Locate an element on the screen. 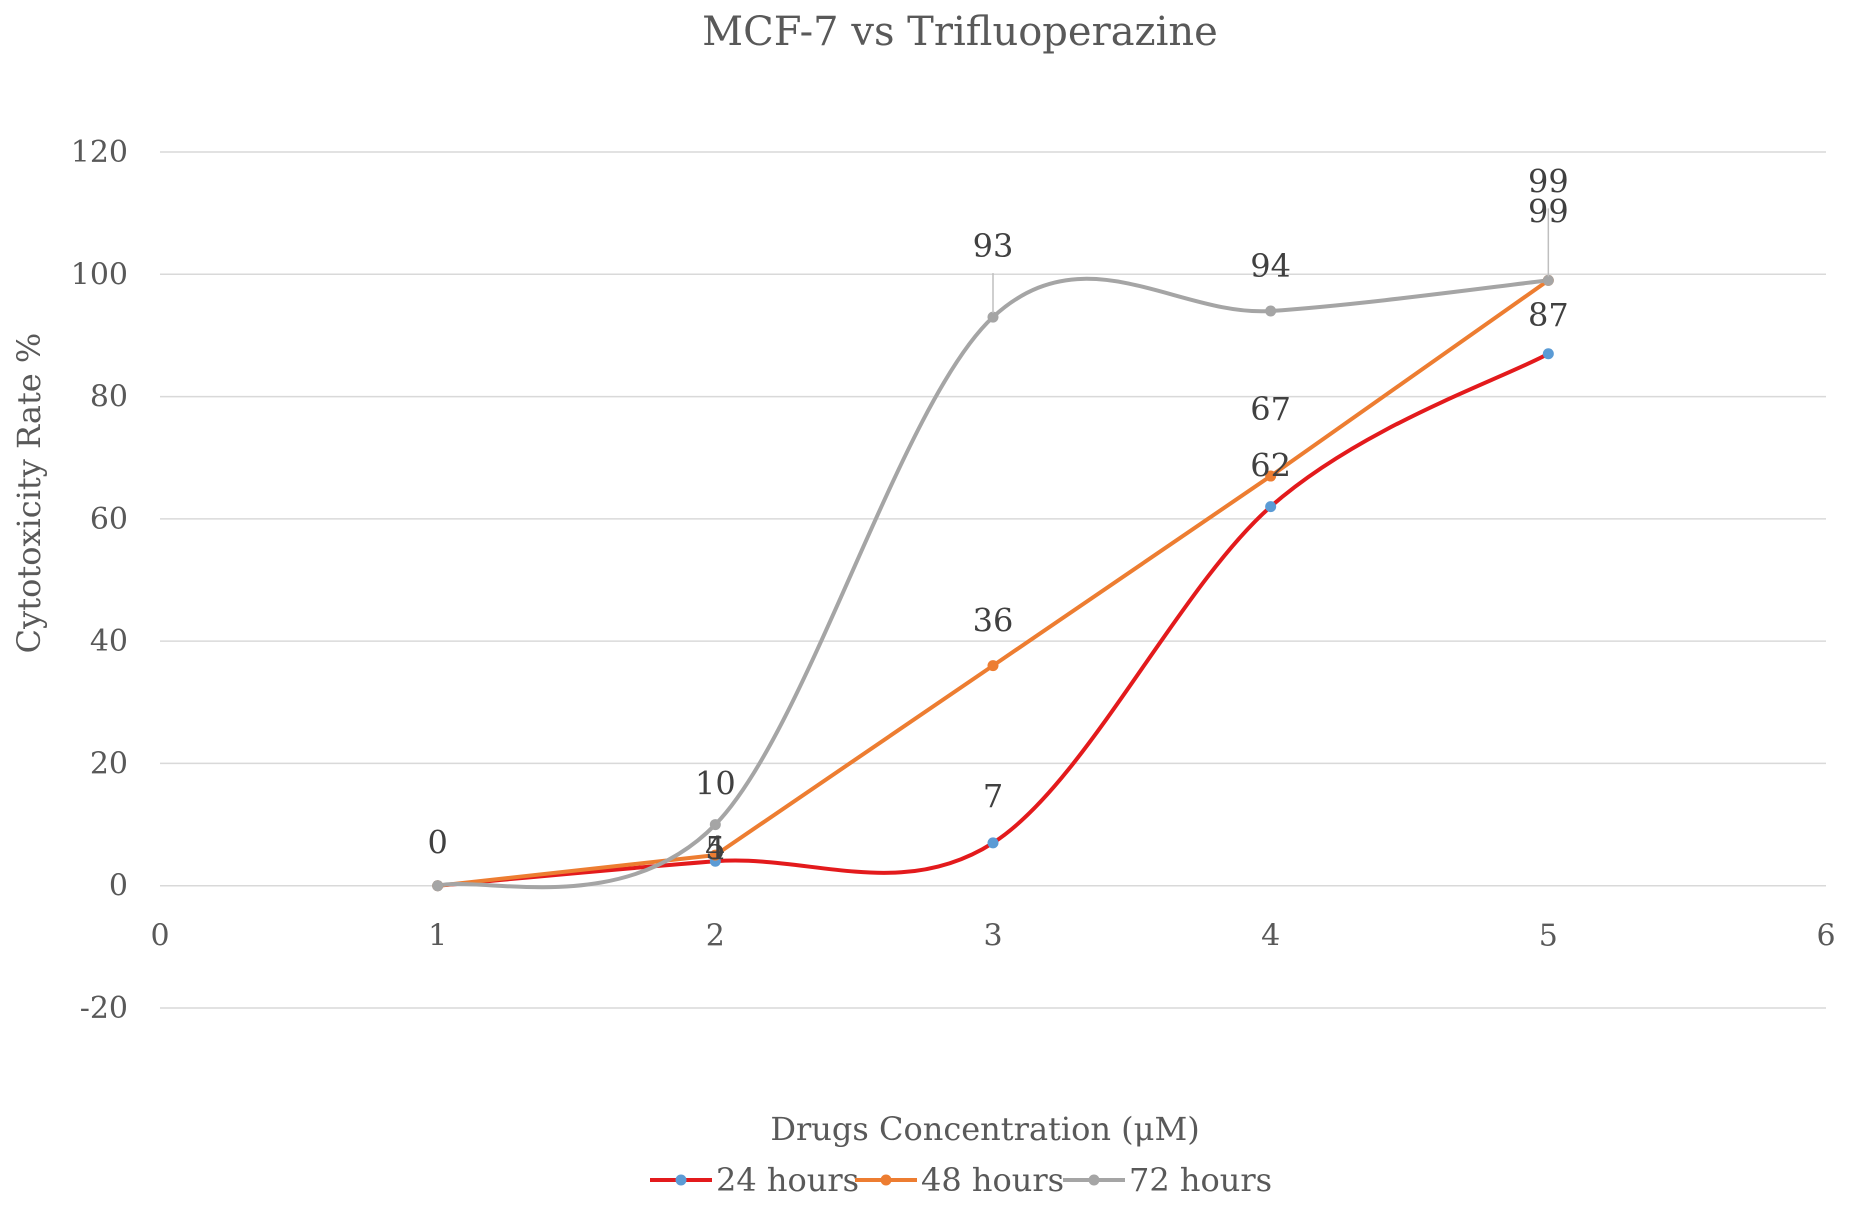 The height and width of the screenshot is (1207, 1850). data-label-48-hours: 67 is located at coordinates (1270, 409).